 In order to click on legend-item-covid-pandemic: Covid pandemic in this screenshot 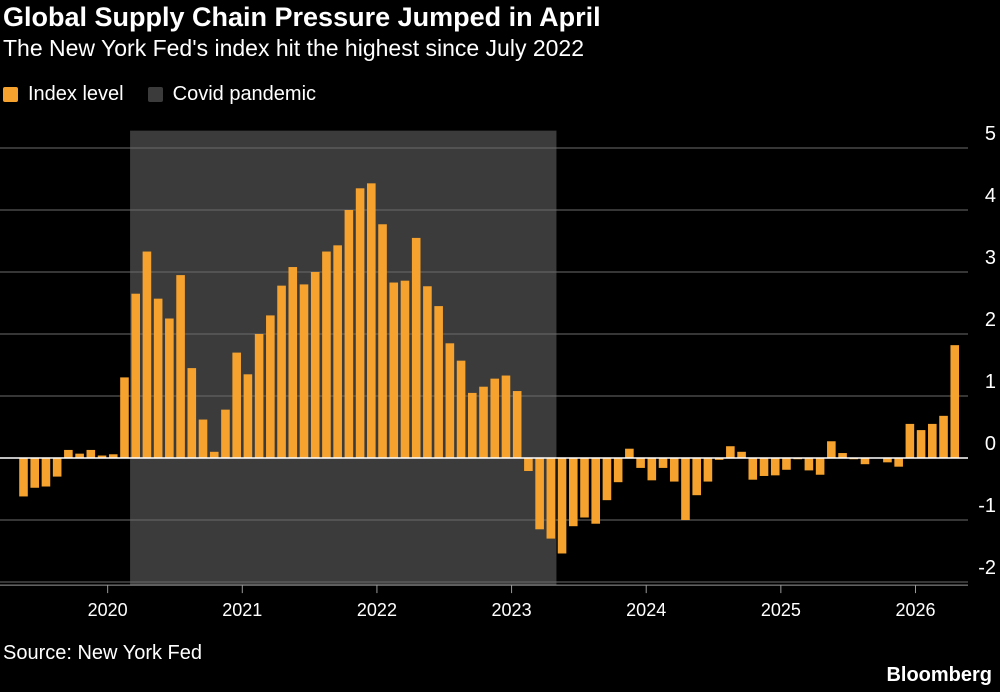, I will do `click(232, 94)`.